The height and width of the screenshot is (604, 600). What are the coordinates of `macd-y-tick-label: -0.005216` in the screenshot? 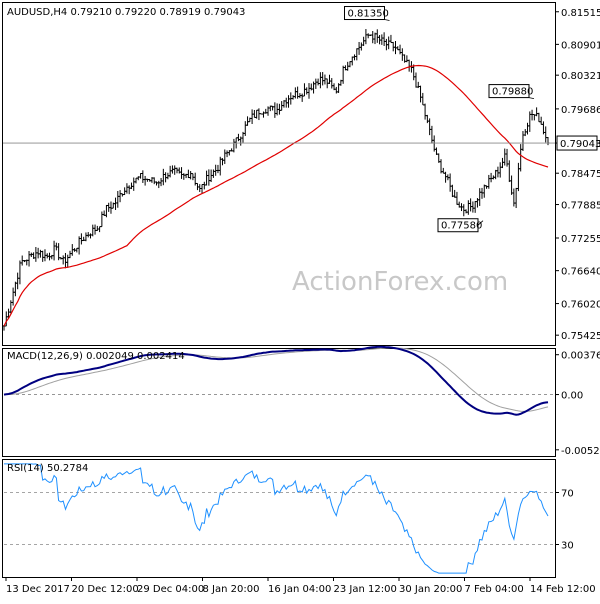 It's located at (580, 451).